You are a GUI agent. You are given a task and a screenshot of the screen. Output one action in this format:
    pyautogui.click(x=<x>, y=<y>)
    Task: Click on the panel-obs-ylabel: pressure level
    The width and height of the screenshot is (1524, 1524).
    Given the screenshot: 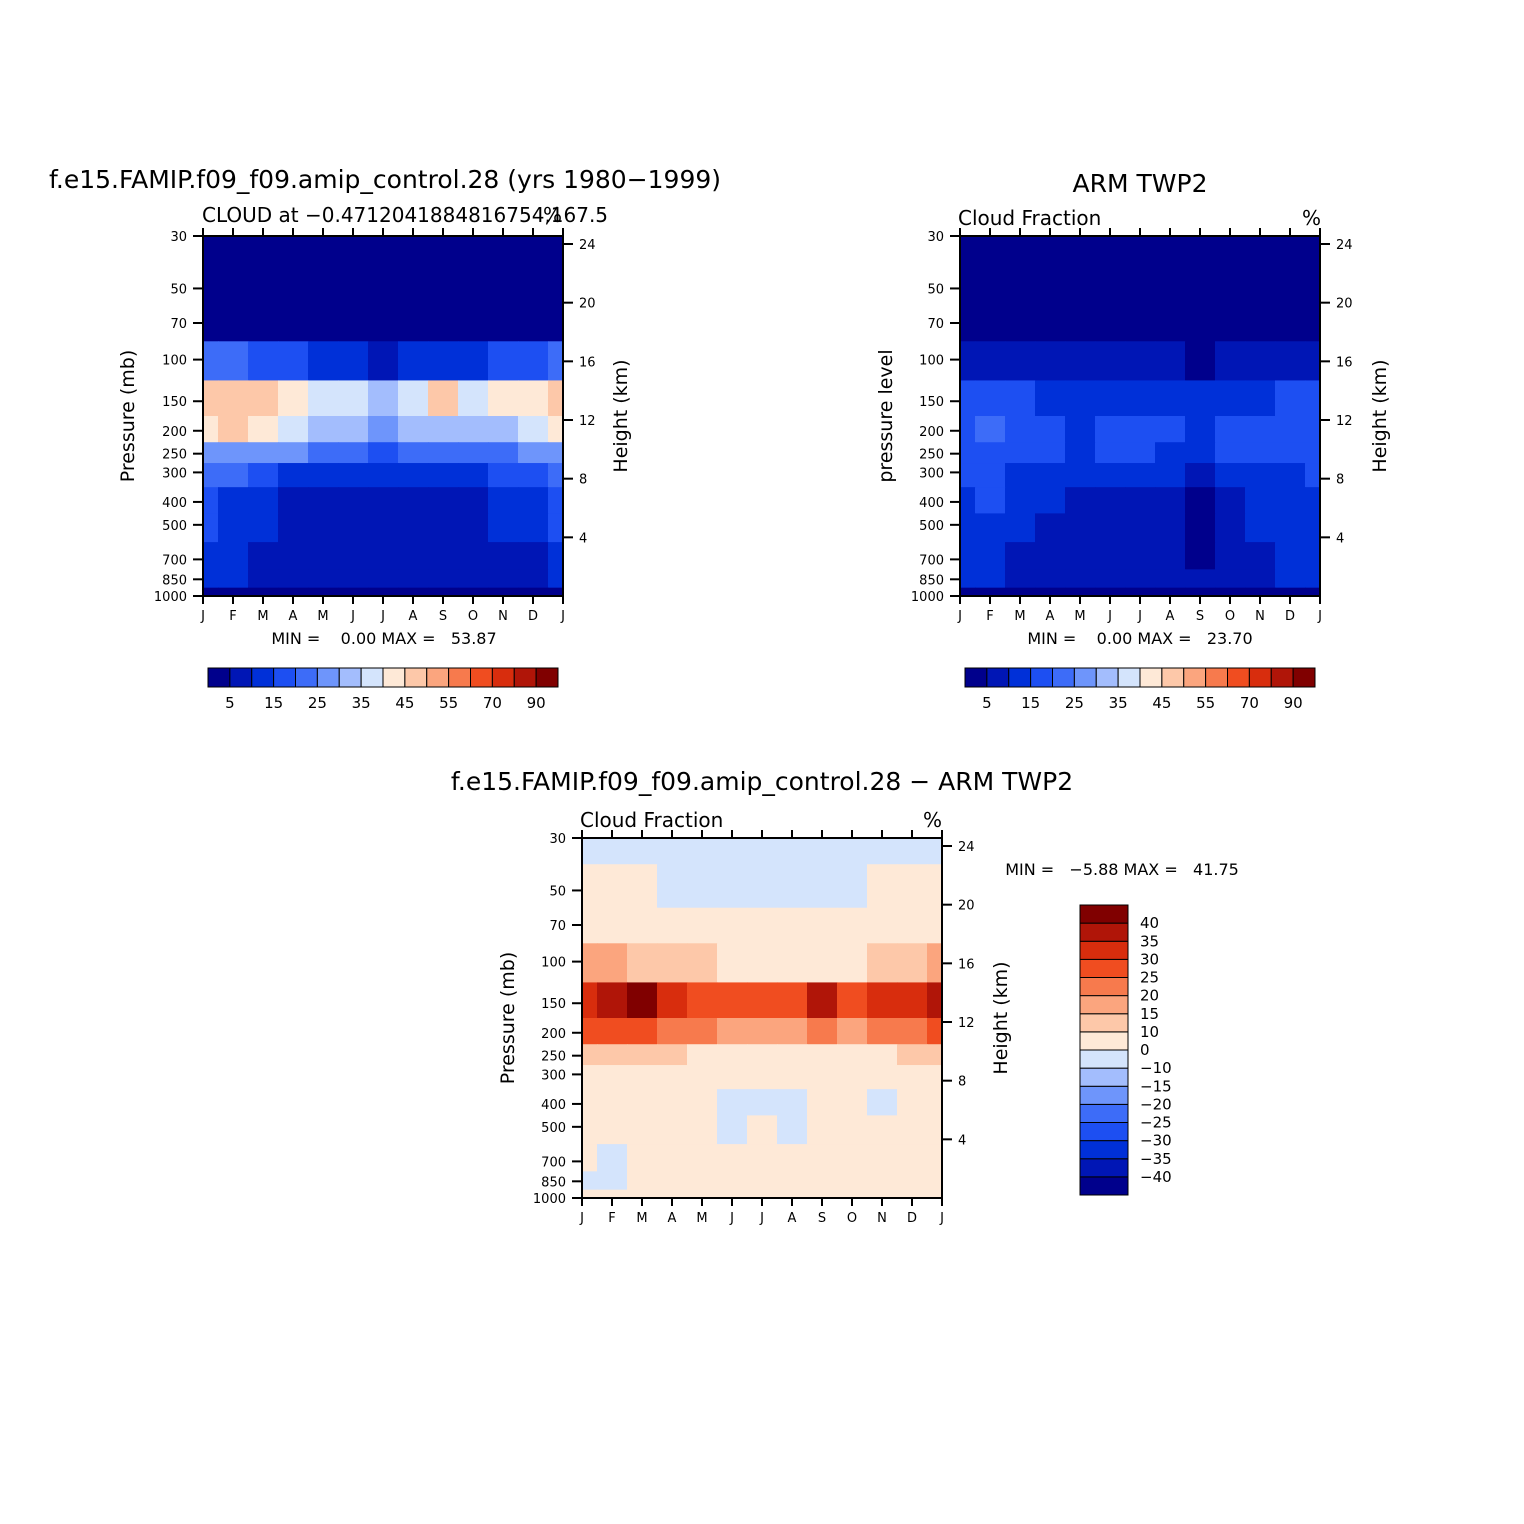 What is the action you would take?
    pyautogui.click(x=886, y=415)
    